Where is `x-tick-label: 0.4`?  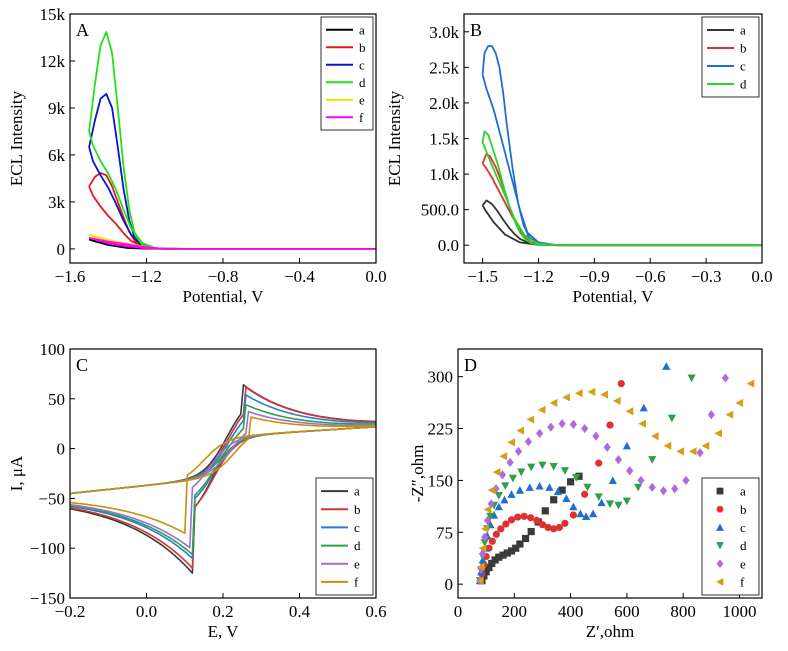 x-tick-label: 0.4 is located at coordinates (300, 611).